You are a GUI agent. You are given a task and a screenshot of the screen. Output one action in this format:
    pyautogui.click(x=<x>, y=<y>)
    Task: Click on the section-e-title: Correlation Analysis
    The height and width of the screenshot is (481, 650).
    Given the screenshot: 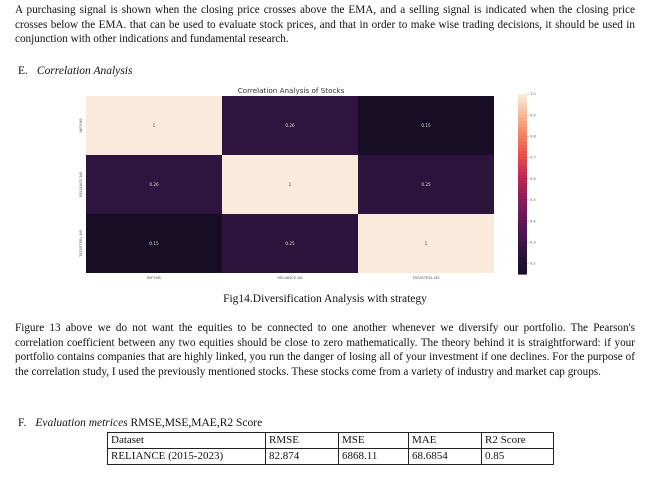 What is the action you would take?
    pyautogui.click(x=84, y=71)
    